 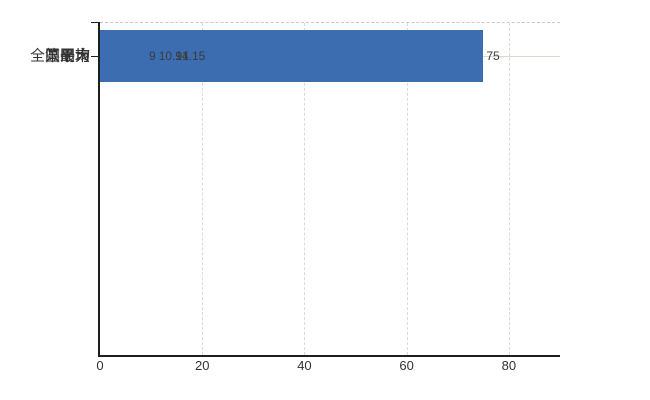 What do you see at coordinates (152, 56) in the screenshot?
I see `bar-value-label: 9` at bounding box center [152, 56].